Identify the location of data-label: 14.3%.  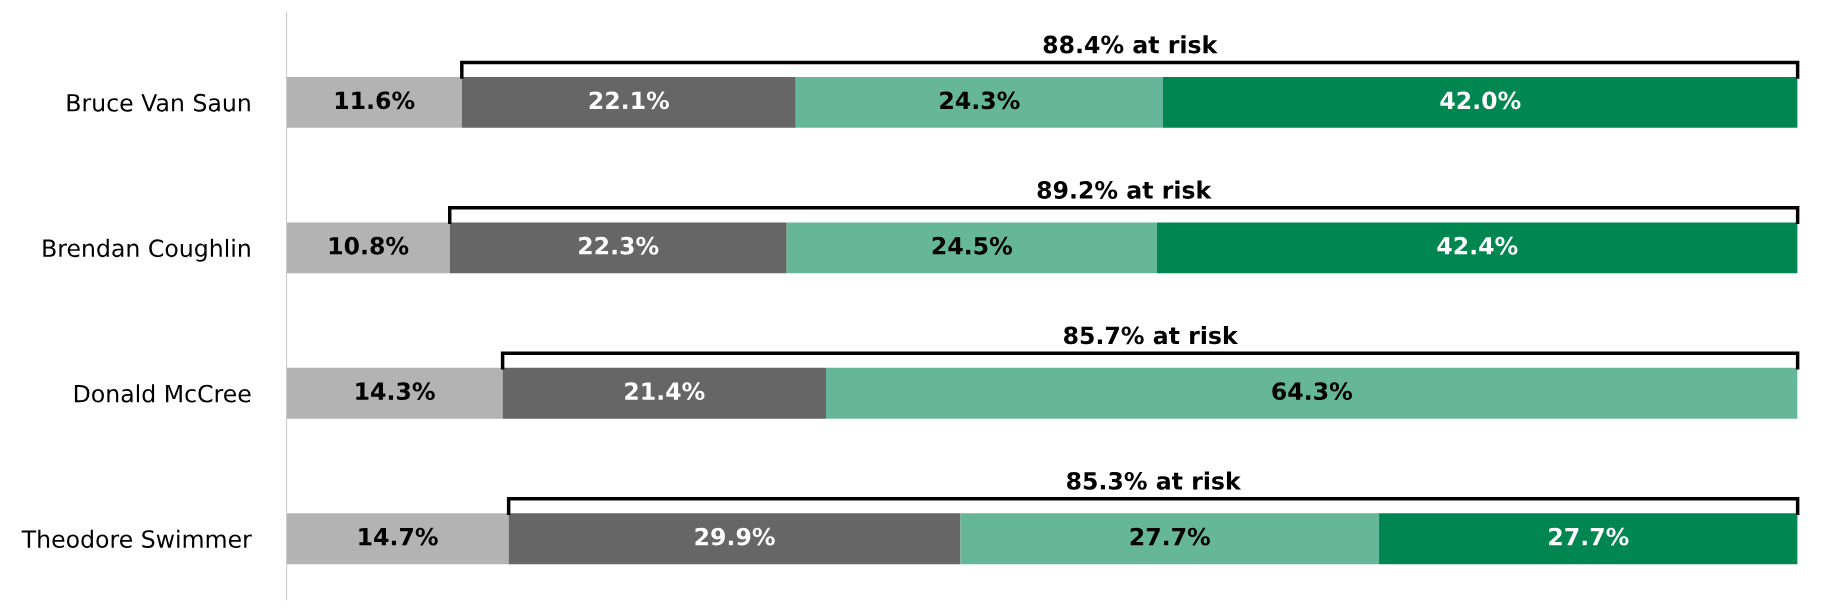
(395, 391).